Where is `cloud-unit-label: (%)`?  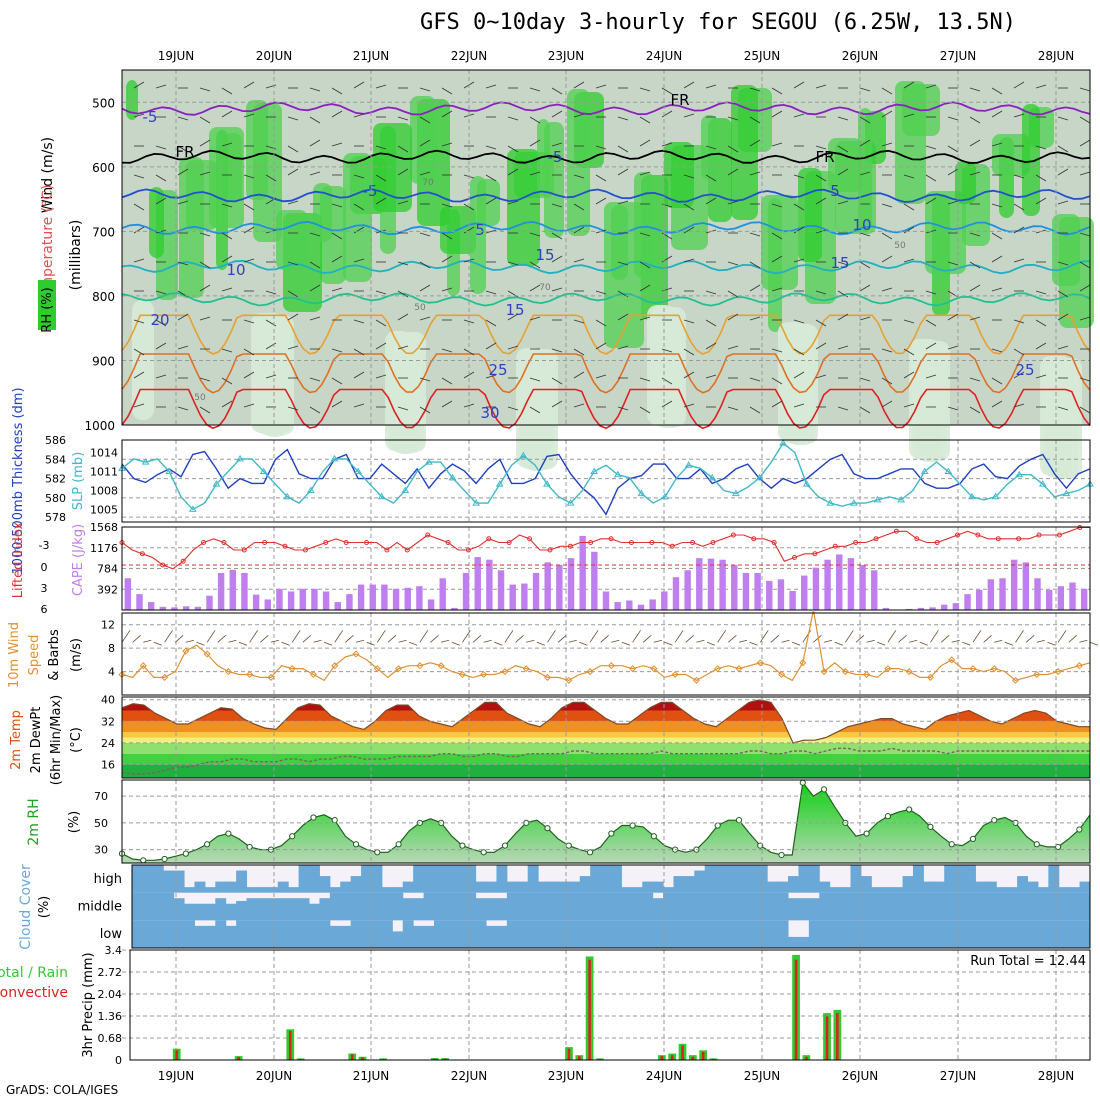 cloud-unit-label: (%) is located at coordinates (44, 907).